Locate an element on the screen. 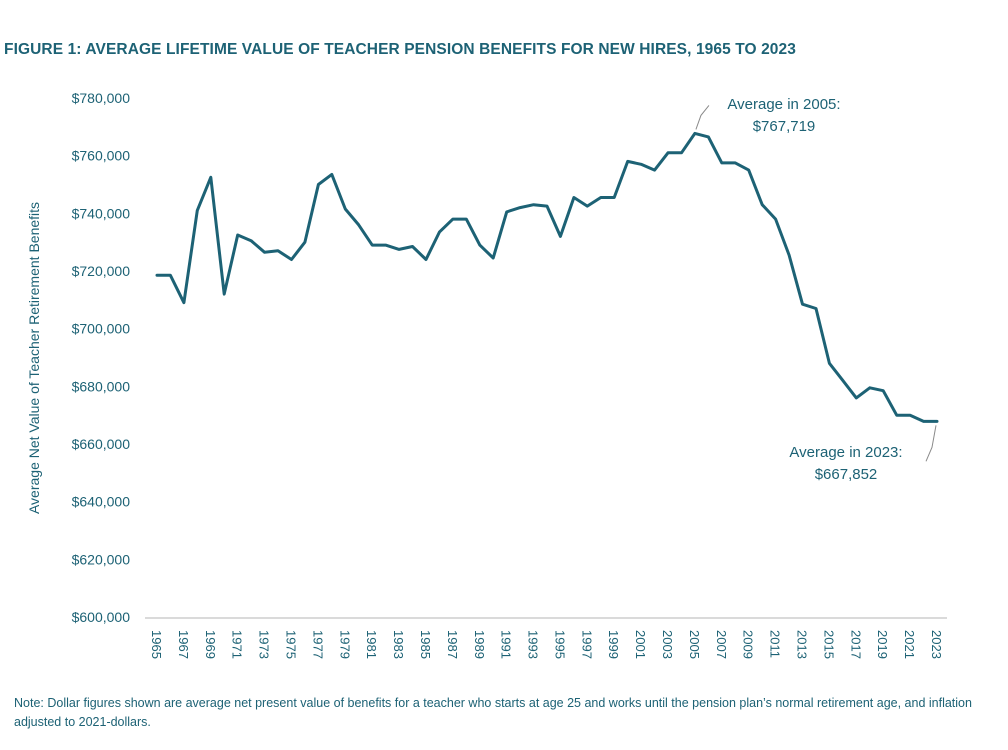 The image size is (1008, 750). annotation-leader-2023 is located at coordinates (931, 443).